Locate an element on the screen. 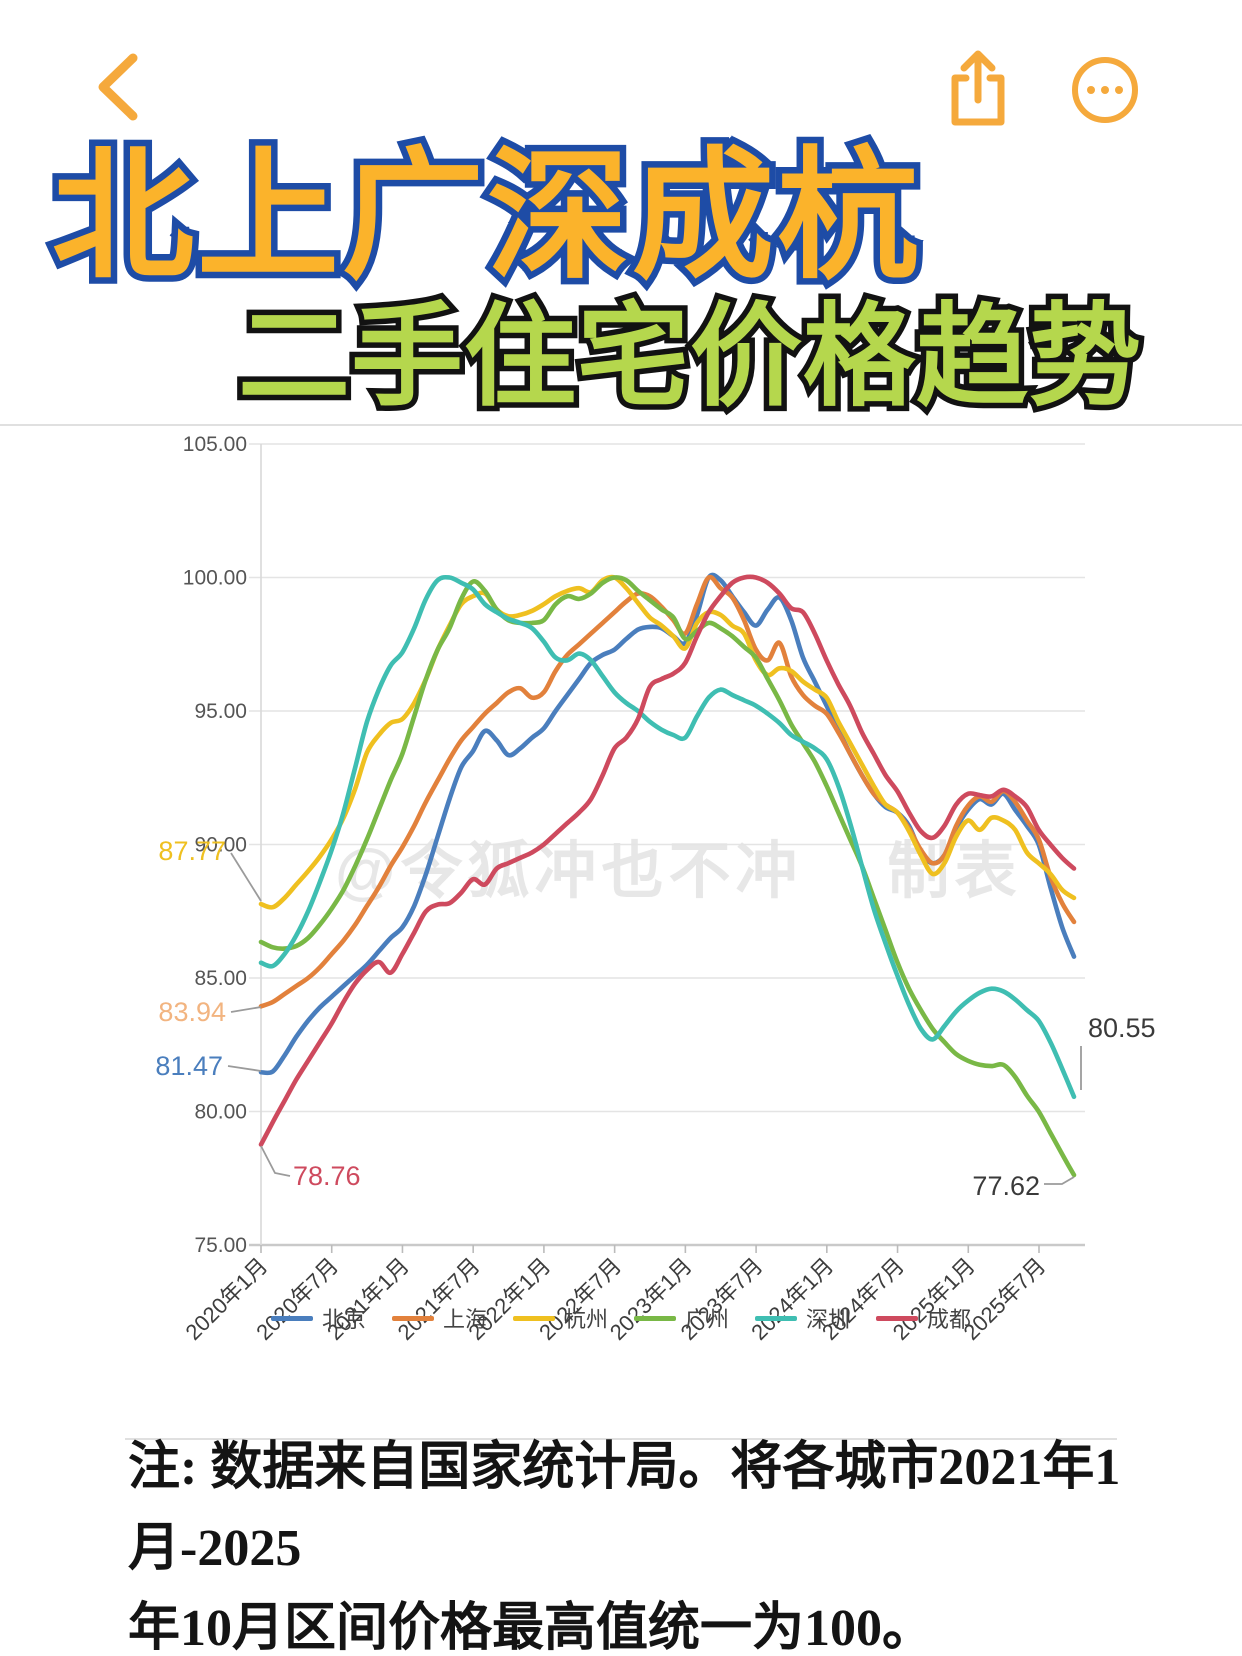 The width and height of the screenshot is (1242, 1656). legend-item-beijing: 北京 is located at coordinates (318, 1318).